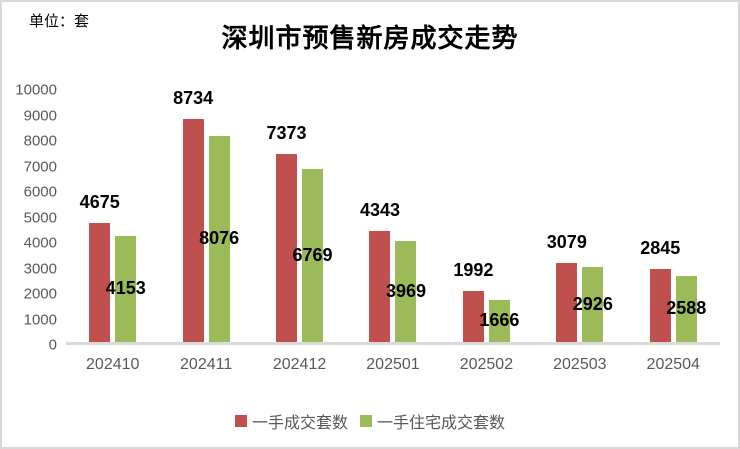 This screenshot has width=740, height=449. Describe the element at coordinates (566, 242) in the screenshot. I see `bar-value-label: 3079` at that location.